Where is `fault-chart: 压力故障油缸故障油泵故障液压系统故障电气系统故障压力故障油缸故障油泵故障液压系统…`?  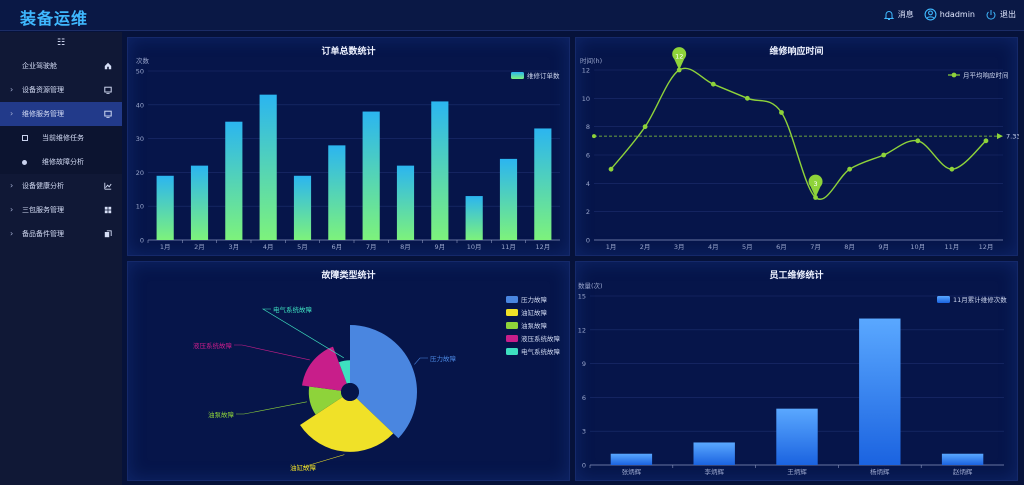
fault-chart: 压力故障油缸故障油泵故障液压系统故障电气系统故障压力故障油缸故障油泵故障液压系统… is located at coordinates (377, 383).